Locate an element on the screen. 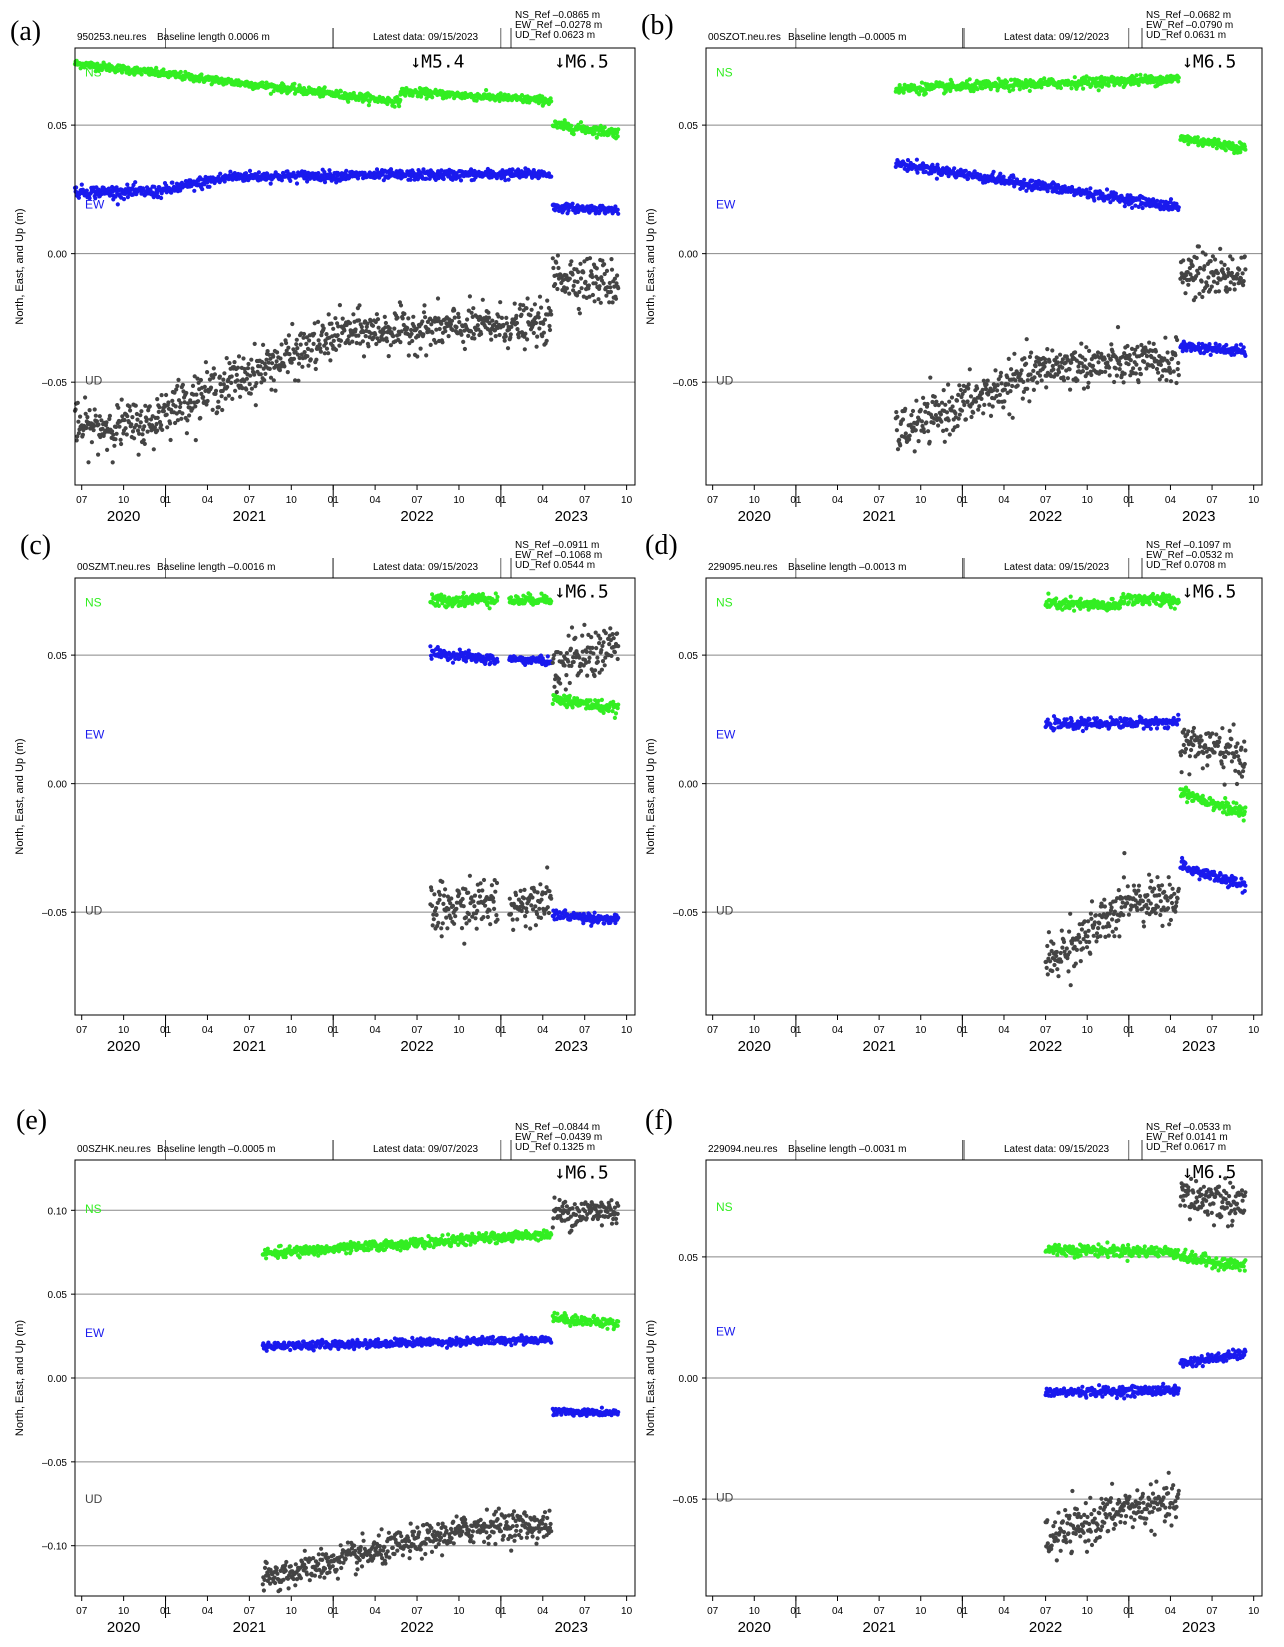 This screenshot has width=1284, height=1647. reference-value: NS_Ref –0.0865 m is located at coordinates (557, 15).